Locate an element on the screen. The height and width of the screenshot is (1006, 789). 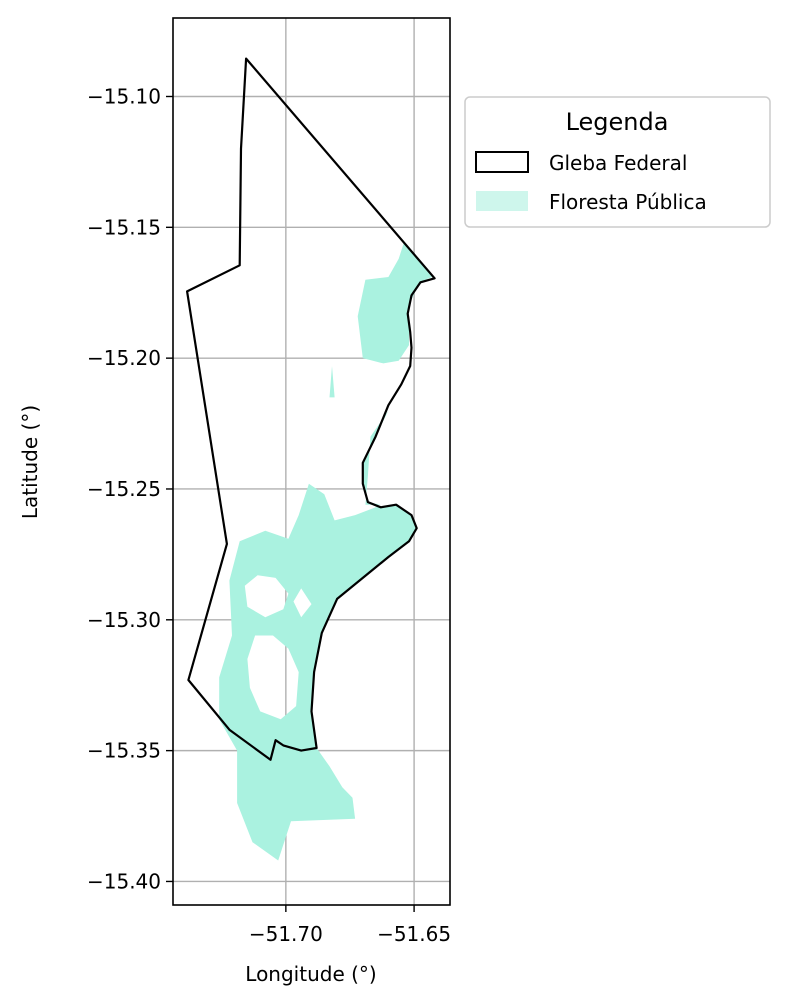
x-tick-label: −51.65 is located at coordinates (414, 934).